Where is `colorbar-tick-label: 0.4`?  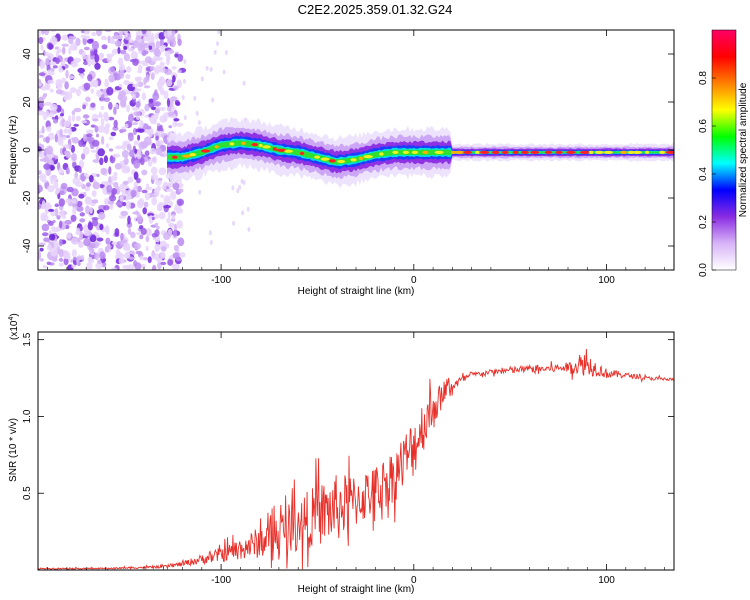 colorbar-tick-label: 0.4 is located at coordinates (703, 174).